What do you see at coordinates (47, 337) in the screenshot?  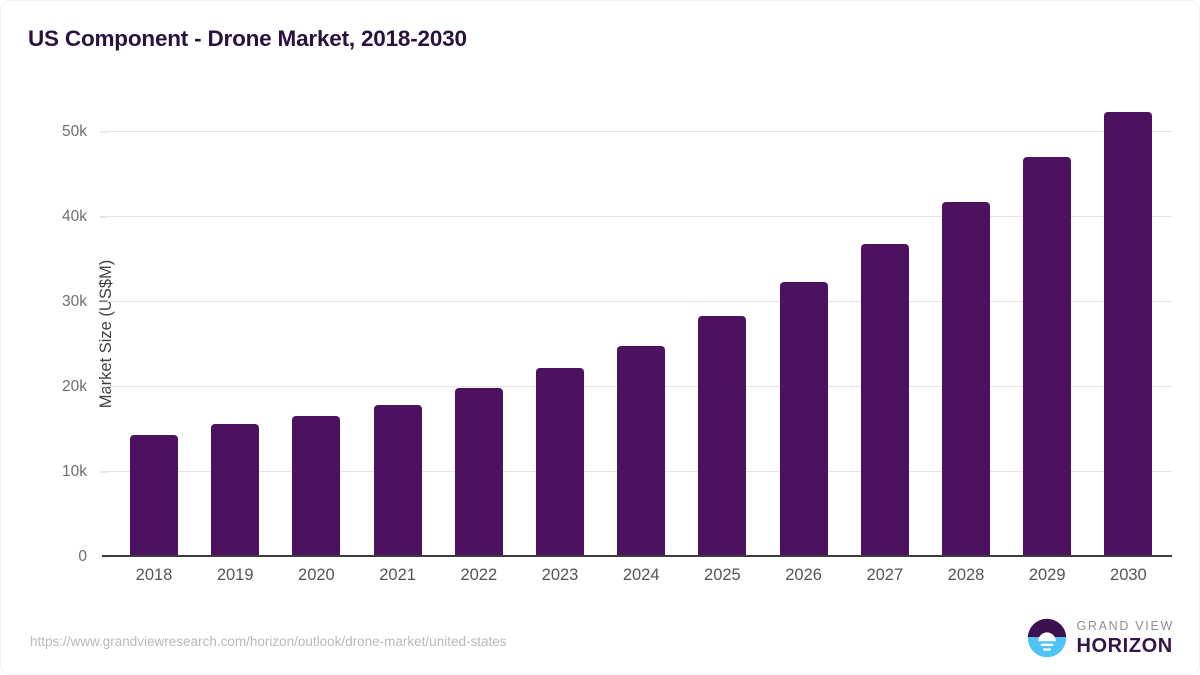 I see `y-axis-tick-labels: 0 10k 20k 30k 40k 50k` at bounding box center [47, 337].